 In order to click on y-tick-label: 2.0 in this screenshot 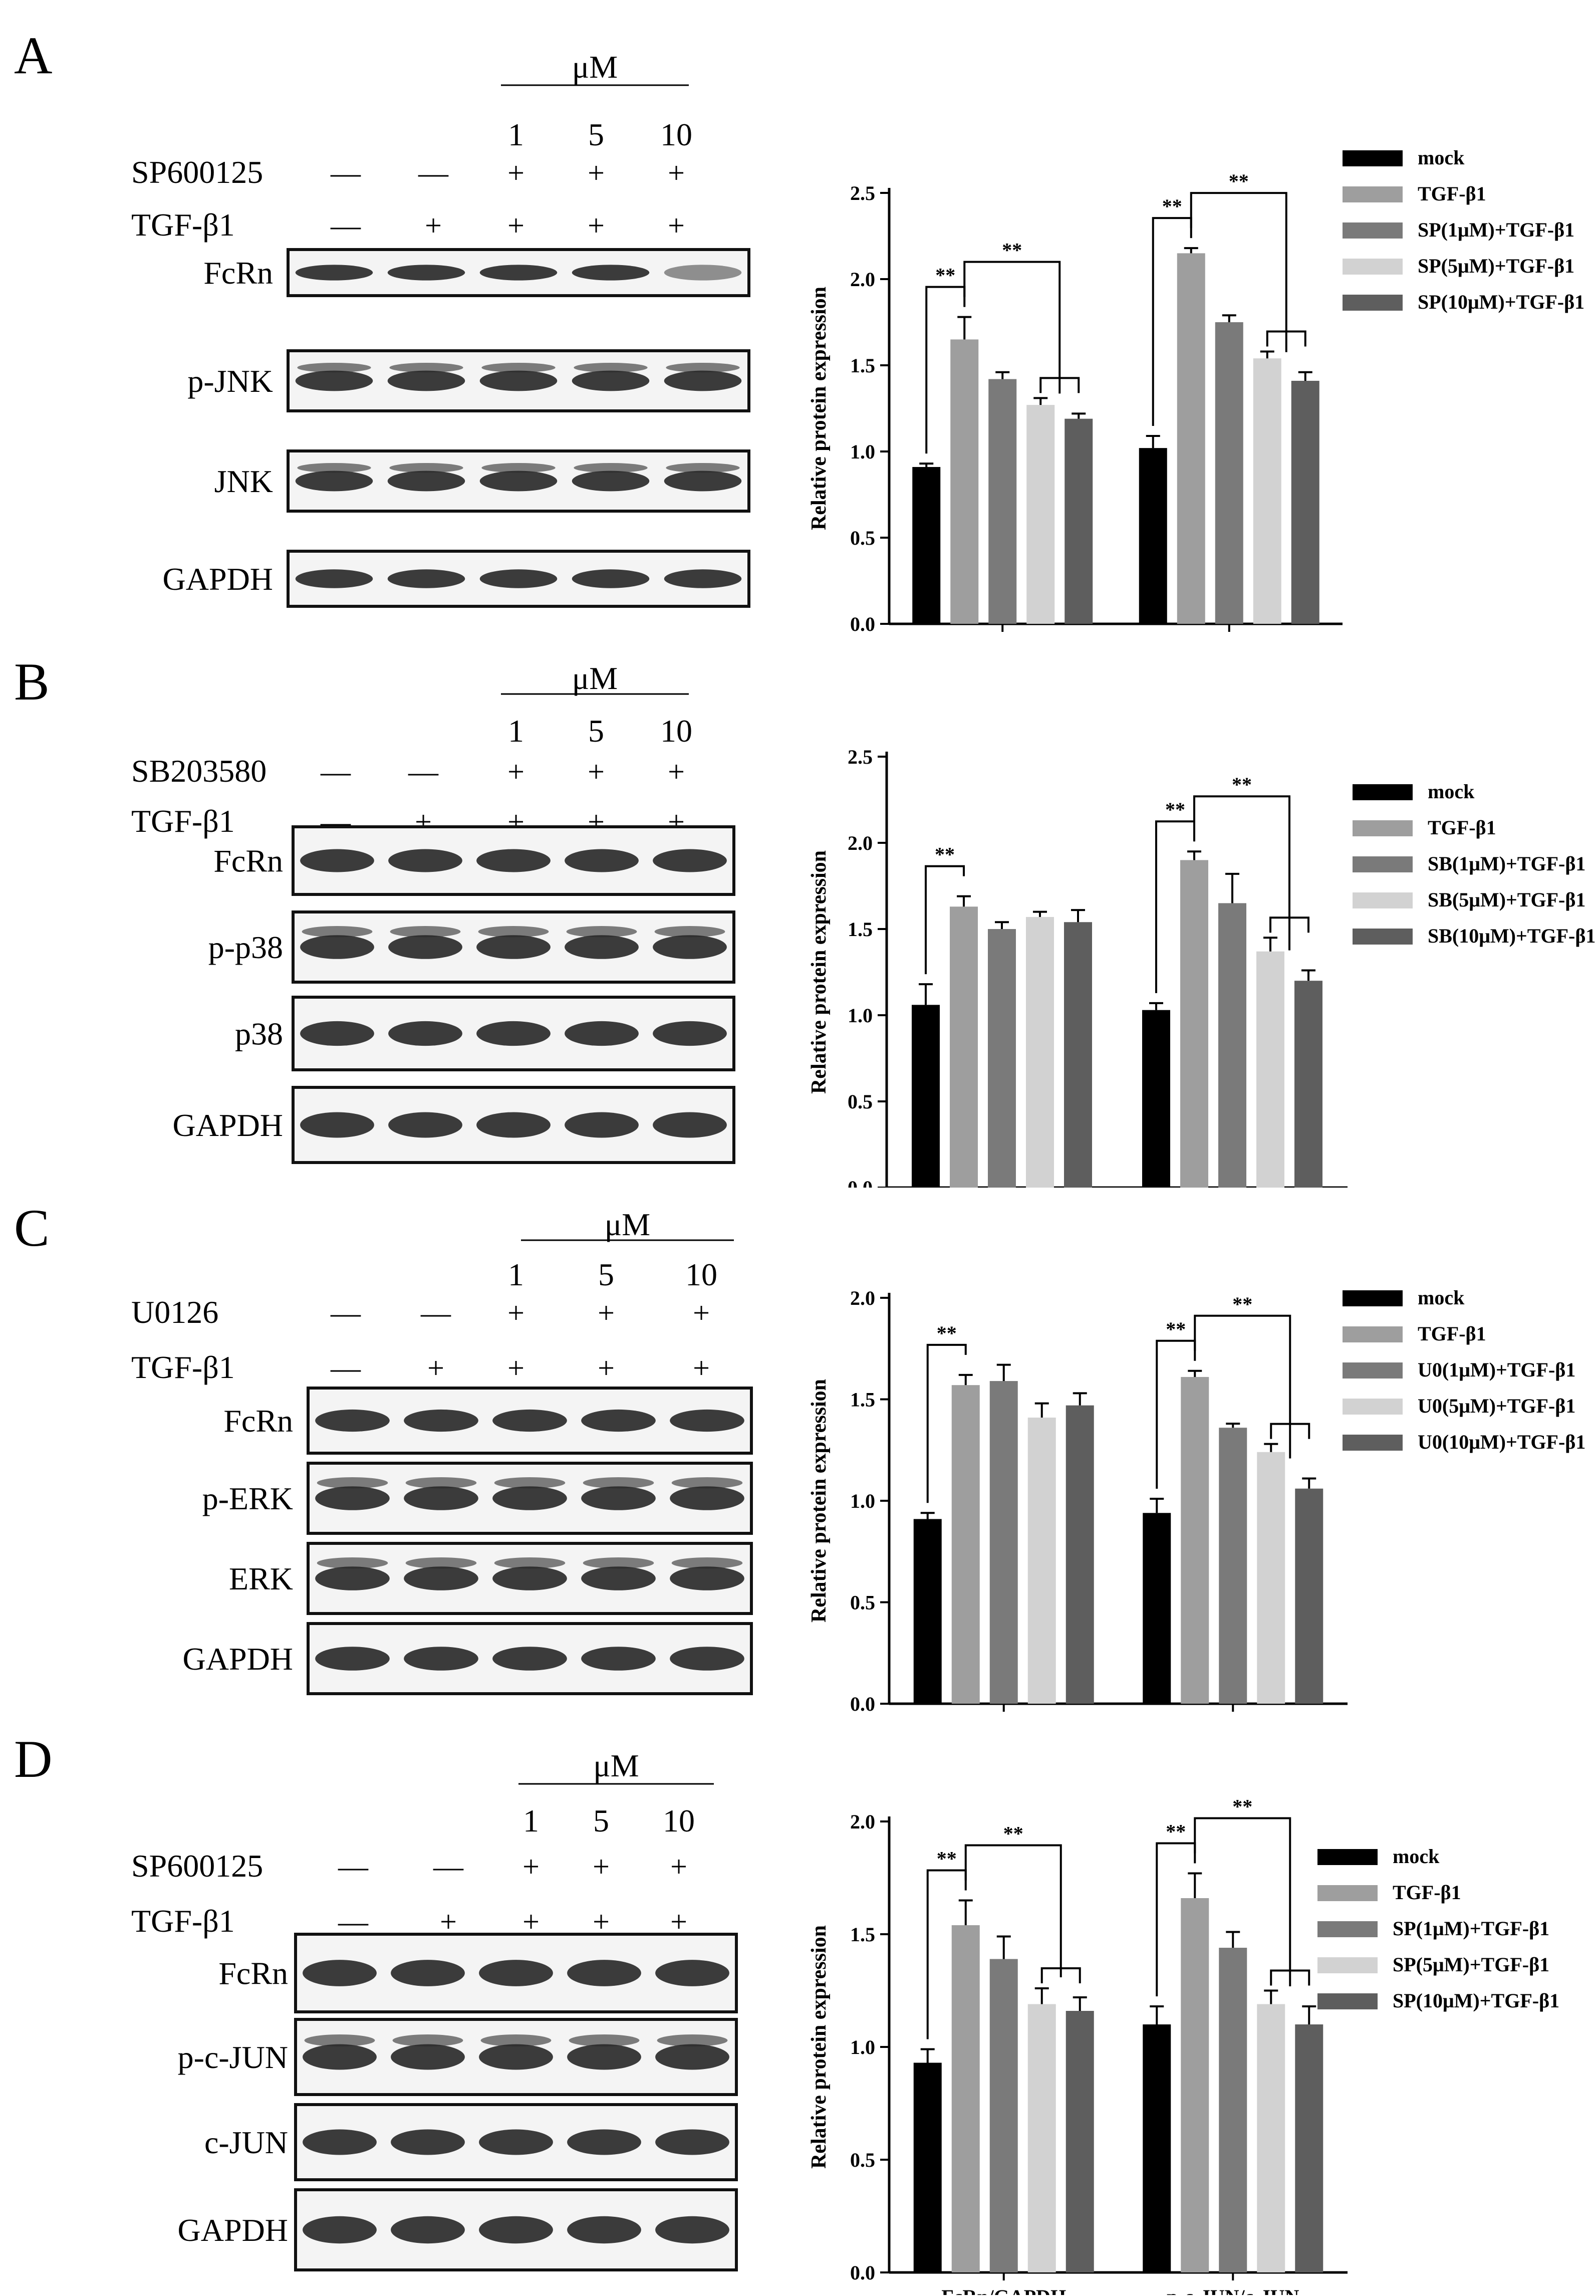, I will do `click(863, 1298)`.